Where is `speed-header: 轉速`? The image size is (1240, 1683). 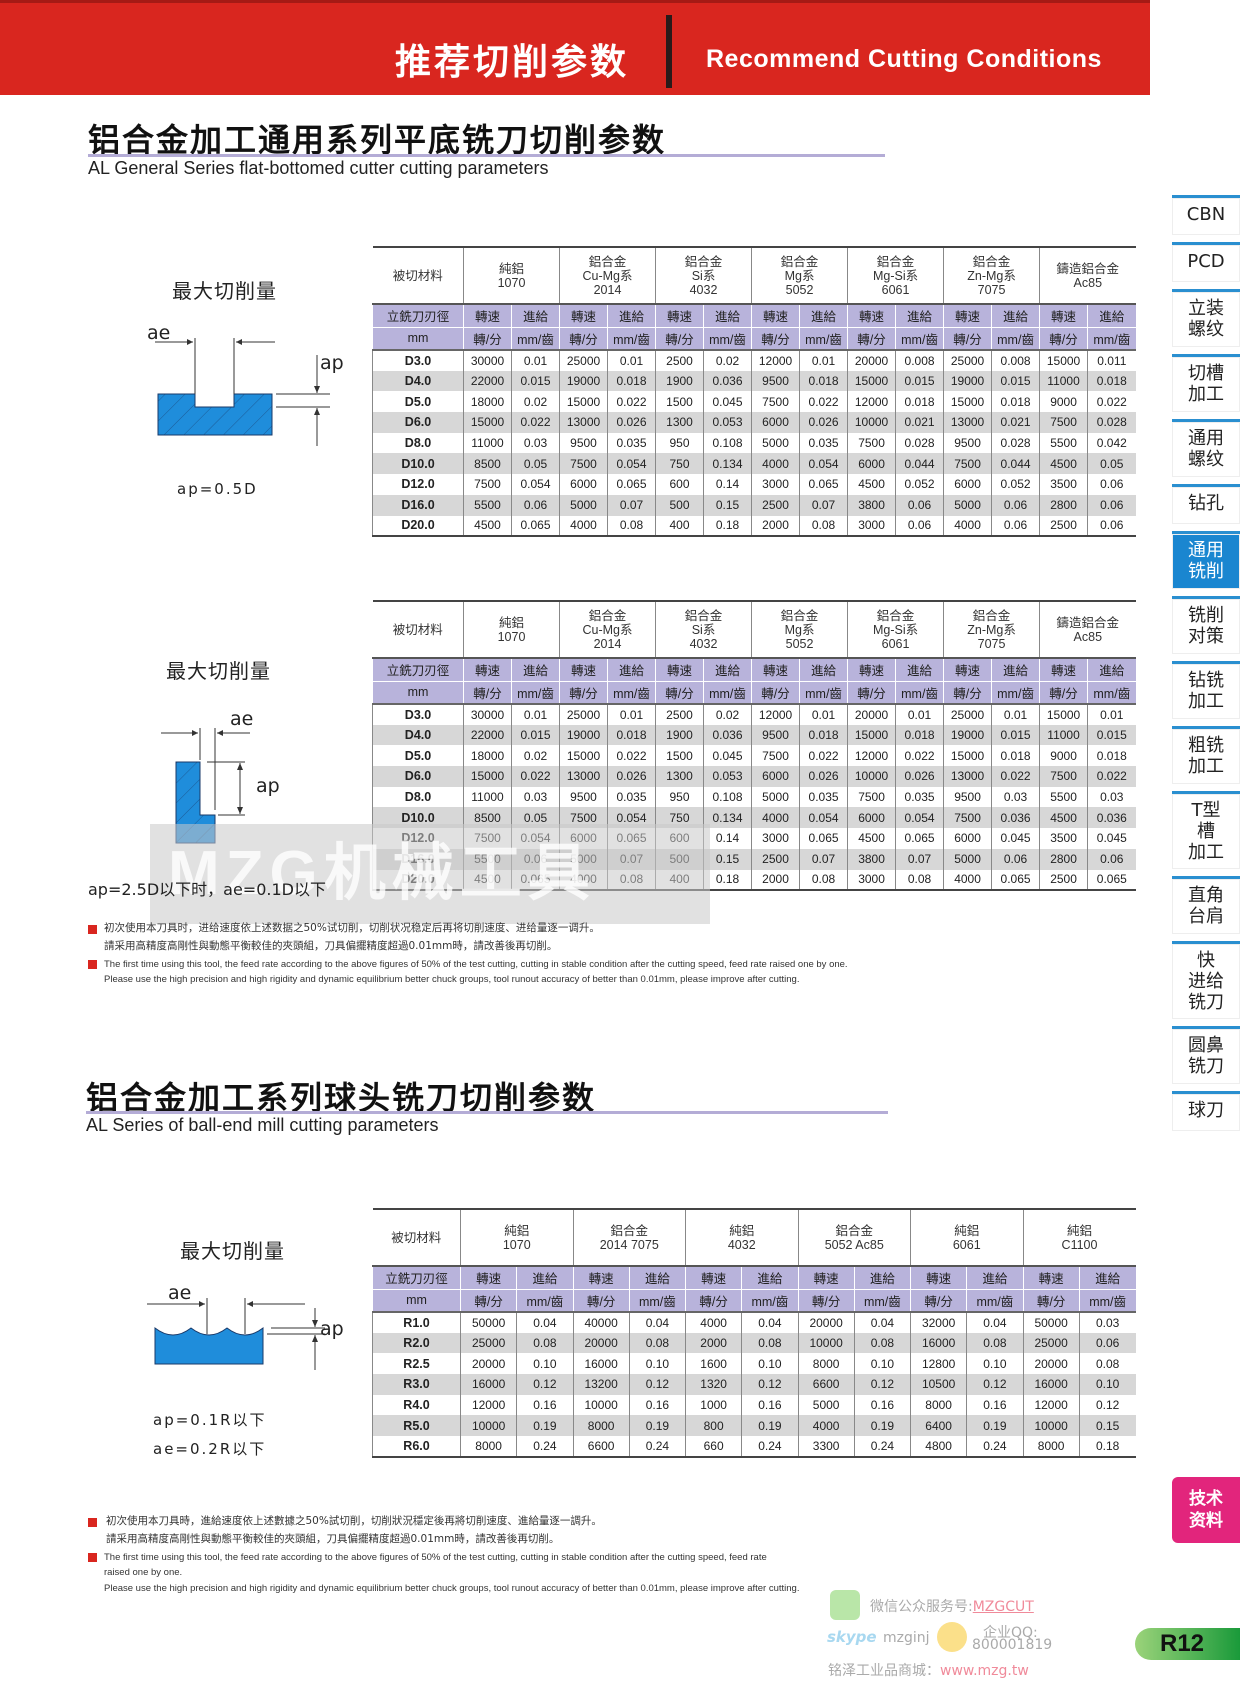 speed-header: 轉速 is located at coordinates (583, 315).